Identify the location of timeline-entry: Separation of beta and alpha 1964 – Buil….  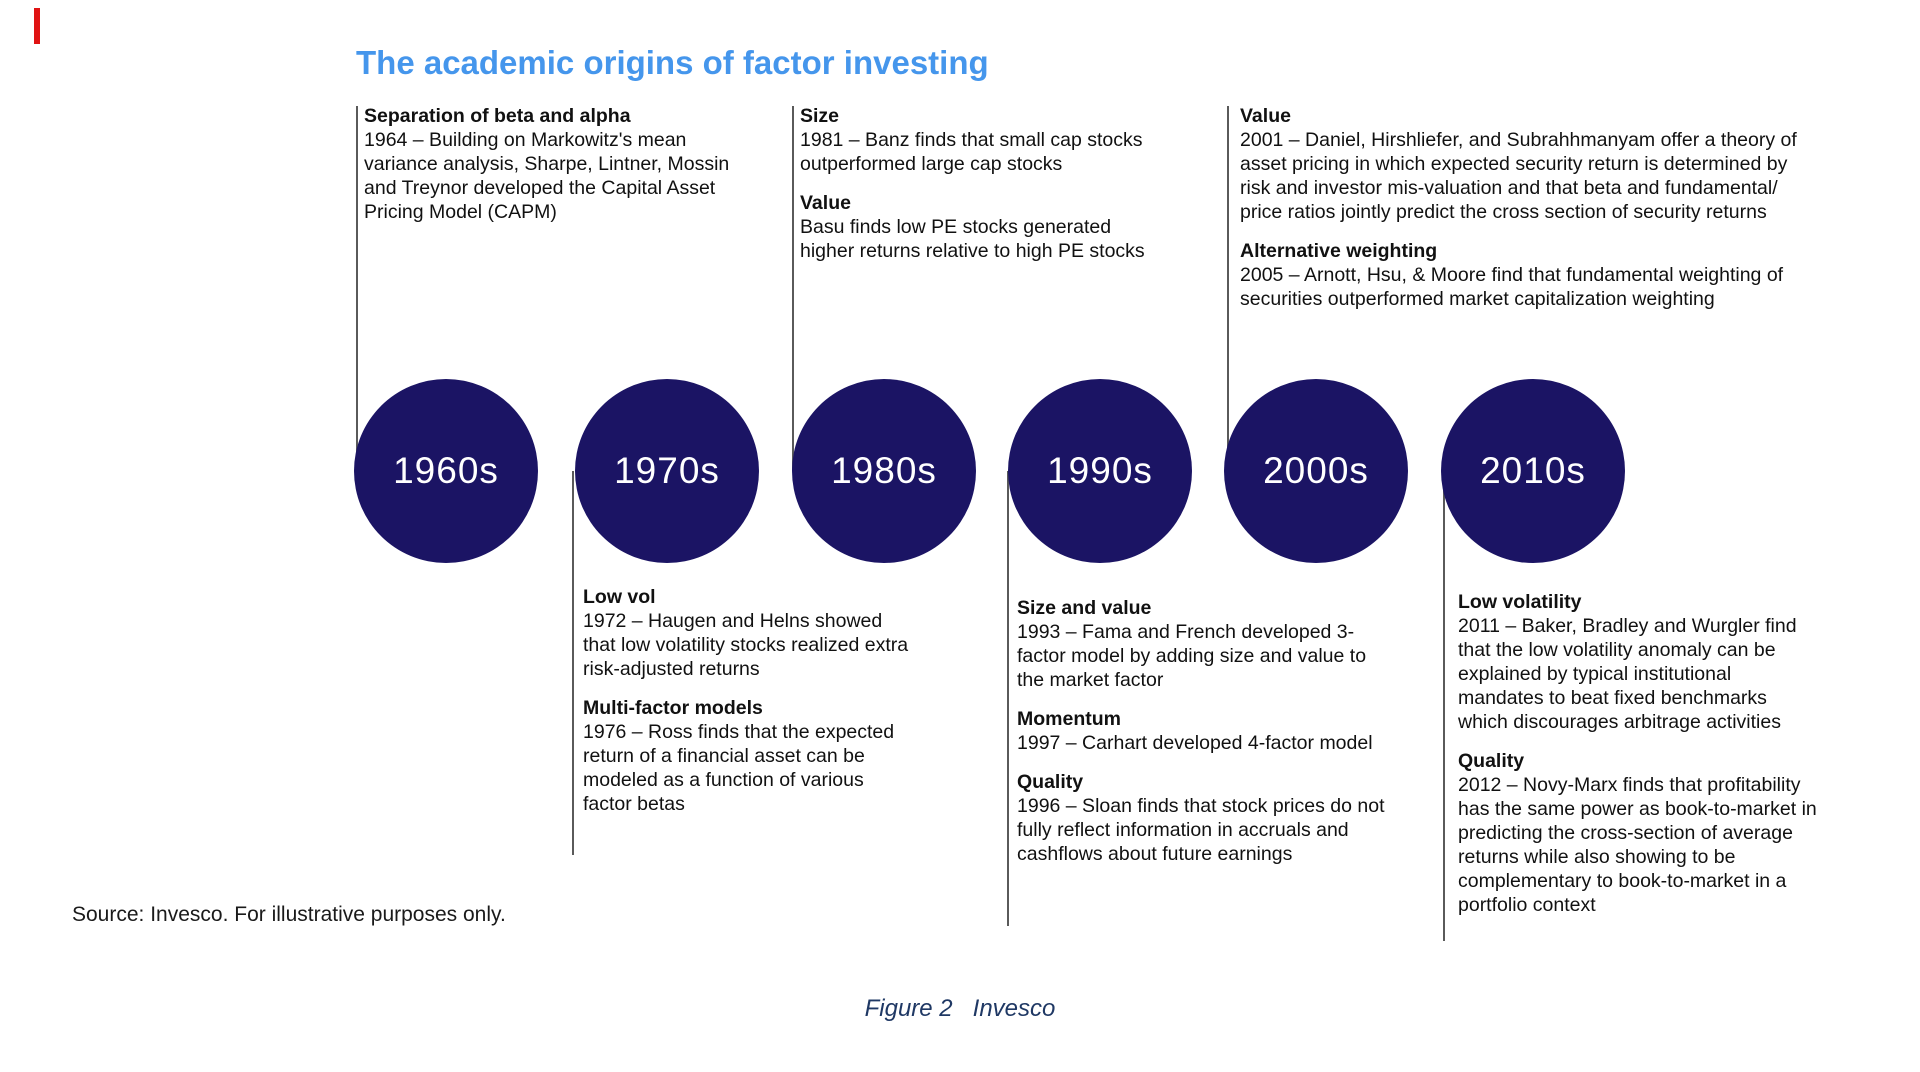
(574, 164).